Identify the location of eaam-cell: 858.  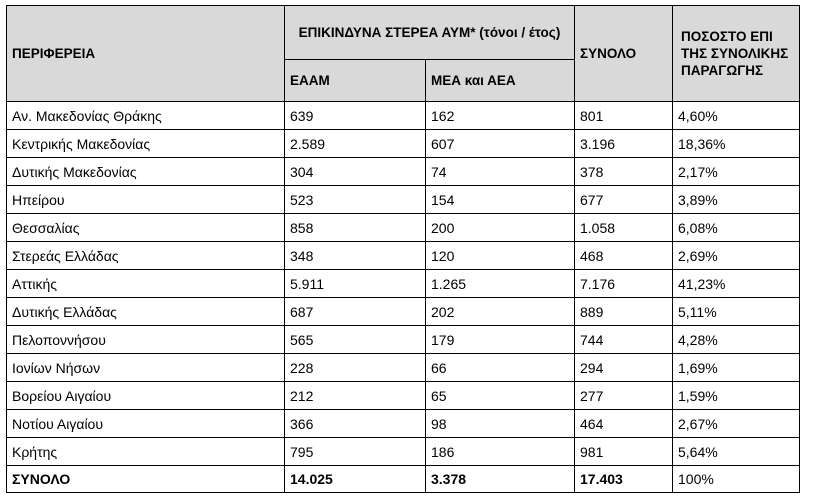
(355, 227).